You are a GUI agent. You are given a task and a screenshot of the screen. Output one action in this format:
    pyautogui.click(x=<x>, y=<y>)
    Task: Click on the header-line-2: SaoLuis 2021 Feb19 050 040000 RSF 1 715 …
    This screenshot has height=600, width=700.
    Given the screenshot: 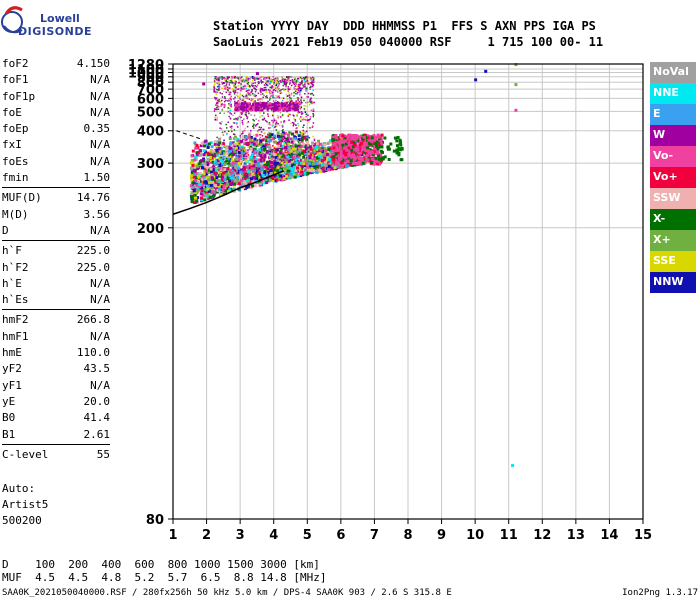 What is the action you would take?
    pyautogui.click(x=408, y=42)
    